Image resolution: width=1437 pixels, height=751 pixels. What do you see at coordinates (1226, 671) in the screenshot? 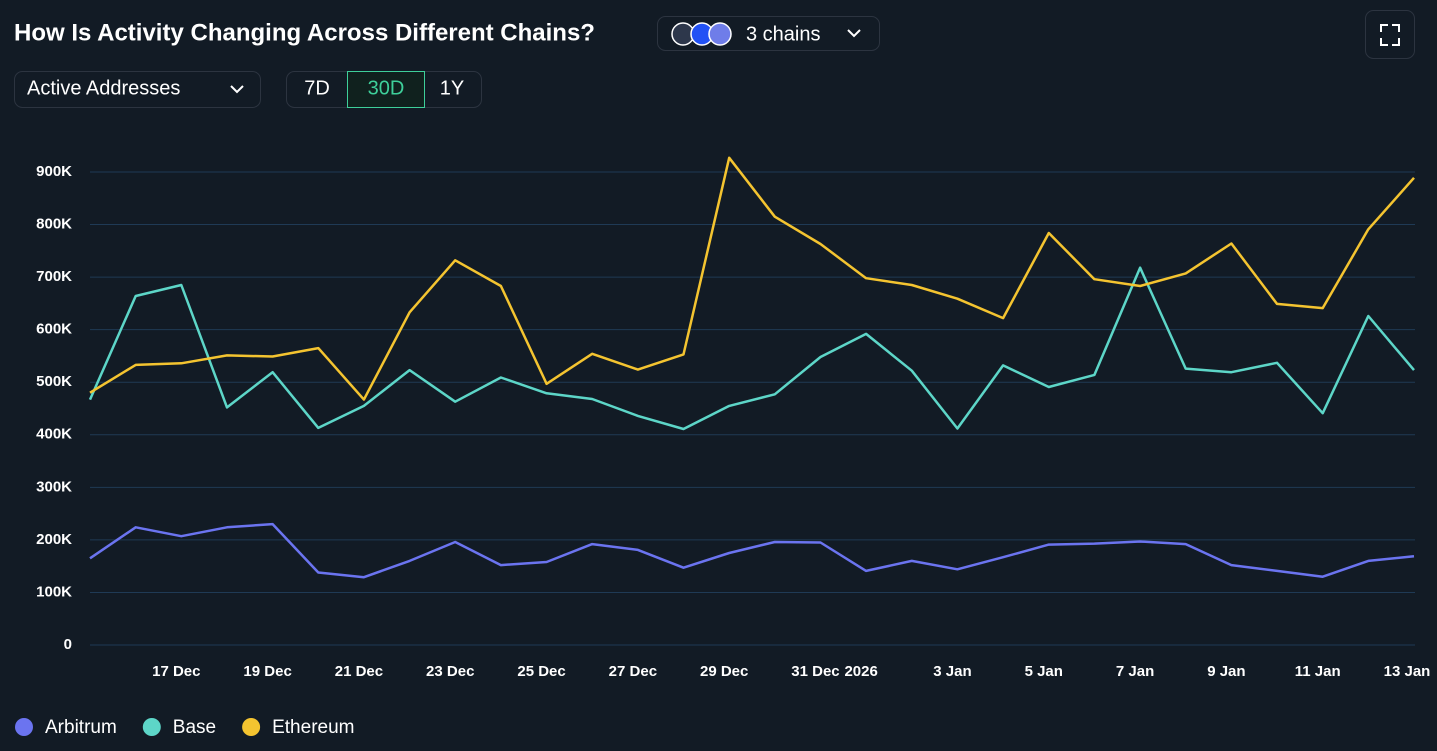
I see `x-tick-label: 9 Jan` at bounding box center [1226, 671].